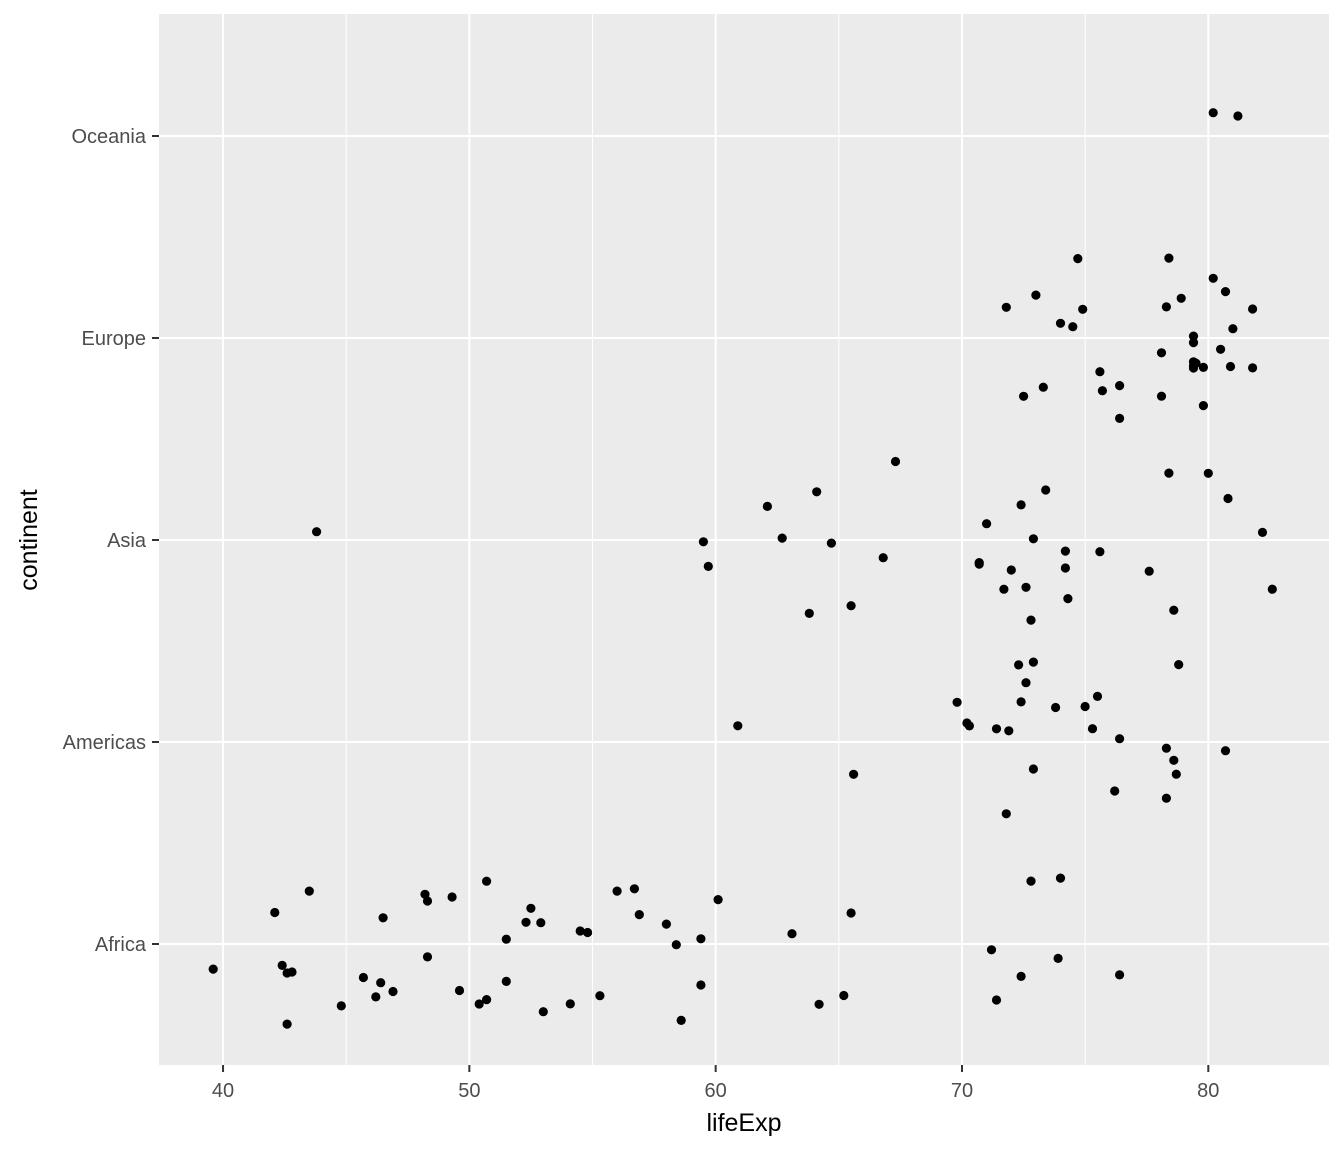  Describe the element at coordinates (104, 743) in the screenshot. I see `y-tick-label: Americas` at that location.